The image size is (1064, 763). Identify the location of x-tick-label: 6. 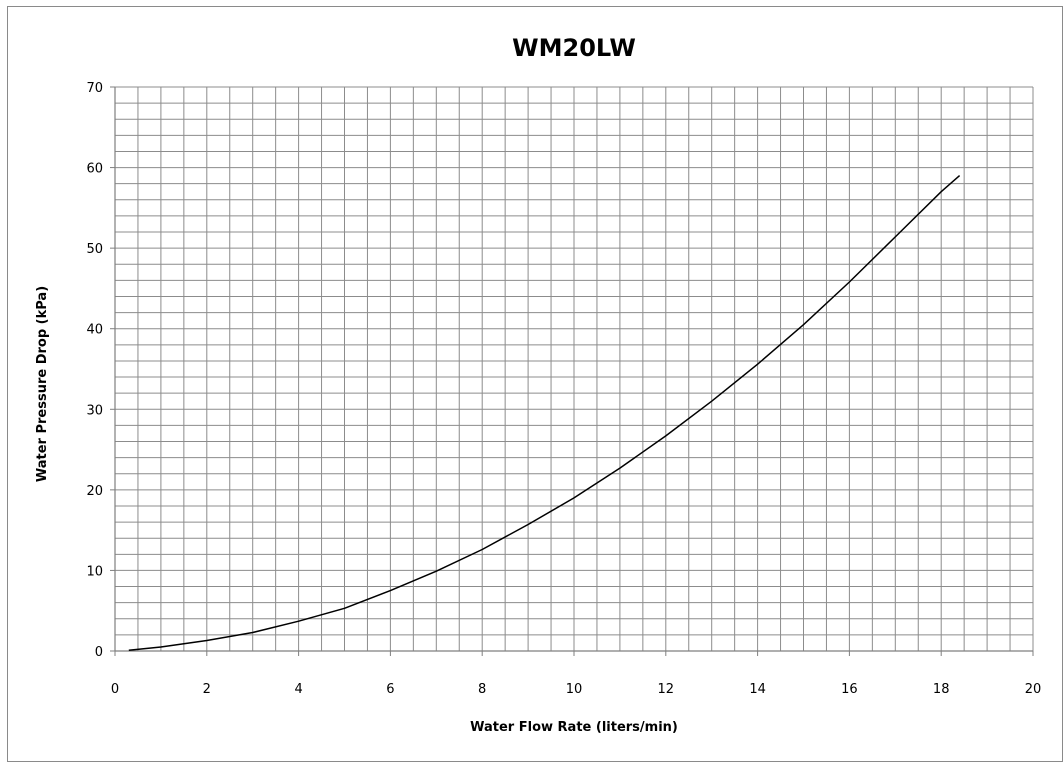
(390, 689).